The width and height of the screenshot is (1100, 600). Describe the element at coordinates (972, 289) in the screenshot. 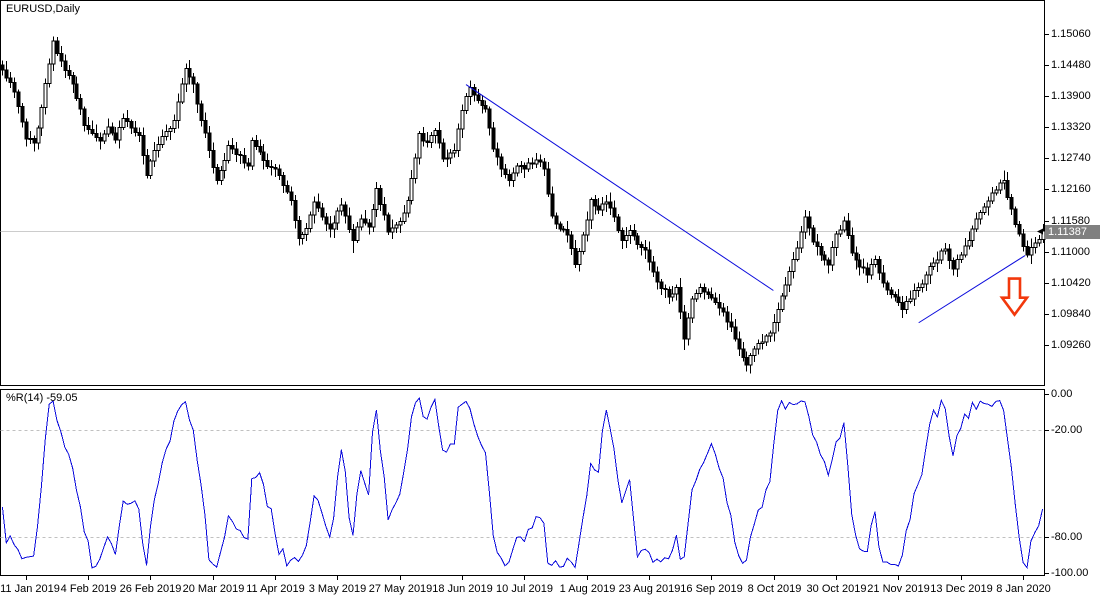

I see `ascending-trendline` at that location.